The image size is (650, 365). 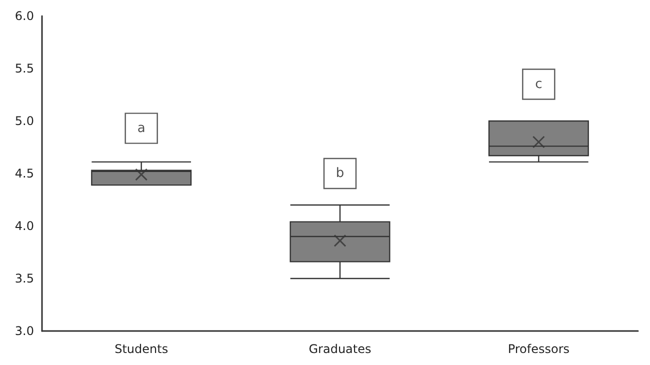 What do you see at coordinates (340, 173) in the screenshot?
I see `annotation: b` at bounding box center [340, 173].